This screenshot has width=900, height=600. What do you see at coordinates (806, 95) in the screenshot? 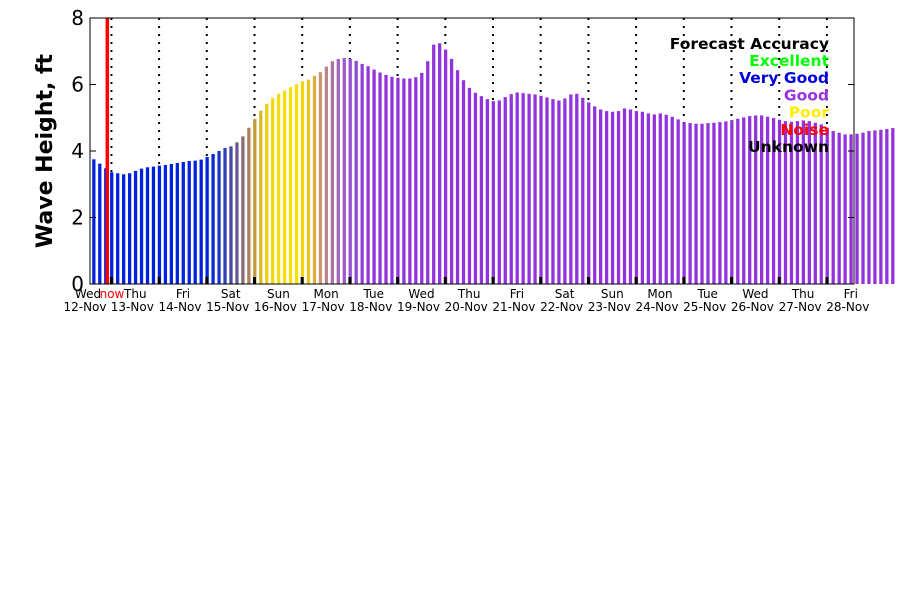
I see `legend-item: Good` at bounding box center [806, 95].